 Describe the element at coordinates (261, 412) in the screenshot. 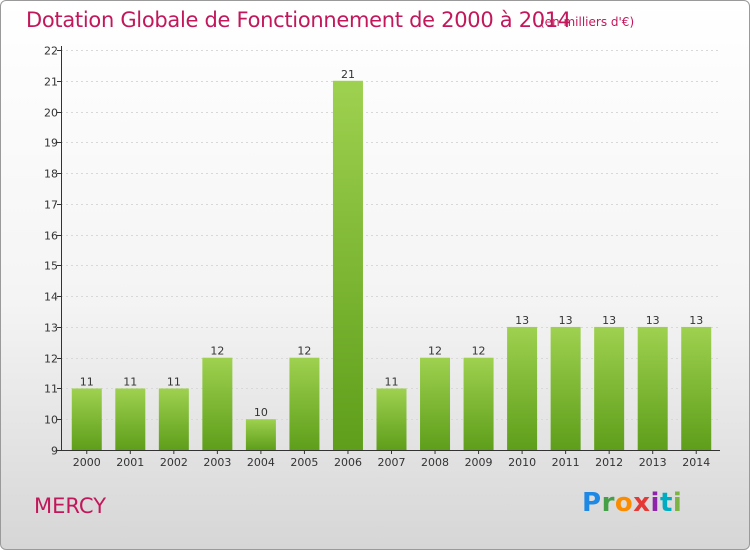

I see `value-label: 10` at that location.